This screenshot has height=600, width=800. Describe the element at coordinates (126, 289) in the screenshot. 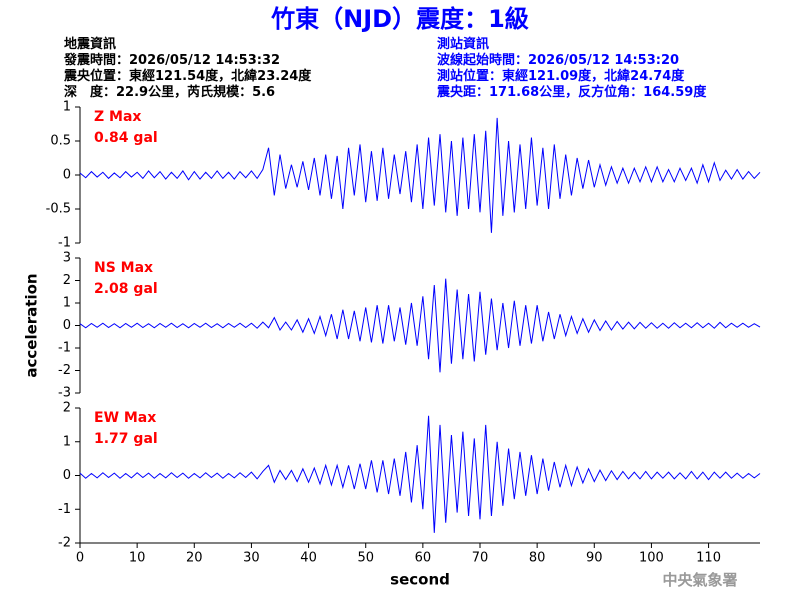

I see `annotation: 2.08 gal` at that location.